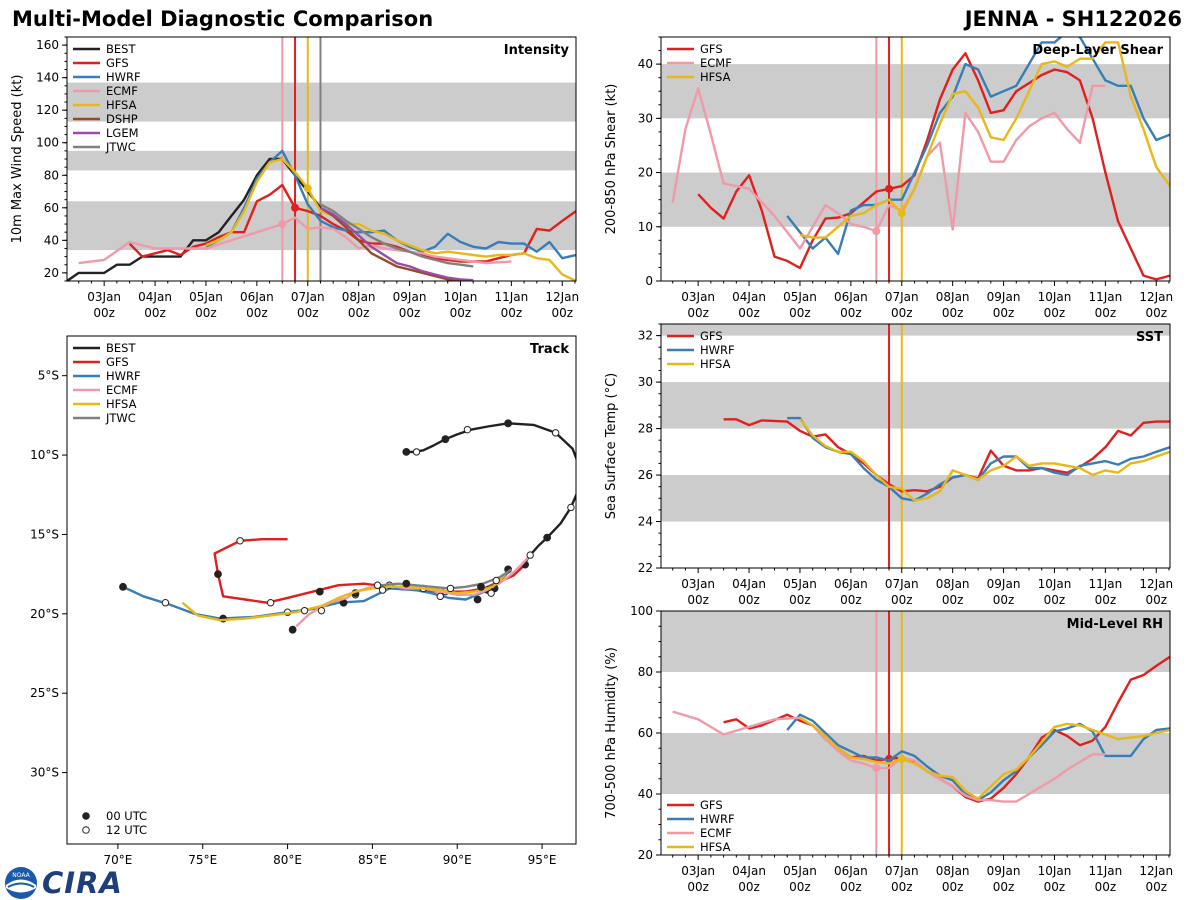 Image resolution: width=1200 pixels, height=900 pixels. Describe the element at coordinates (1115, 624) in the screenshot. I see `panel-title: Mid-Level RH` at that location.